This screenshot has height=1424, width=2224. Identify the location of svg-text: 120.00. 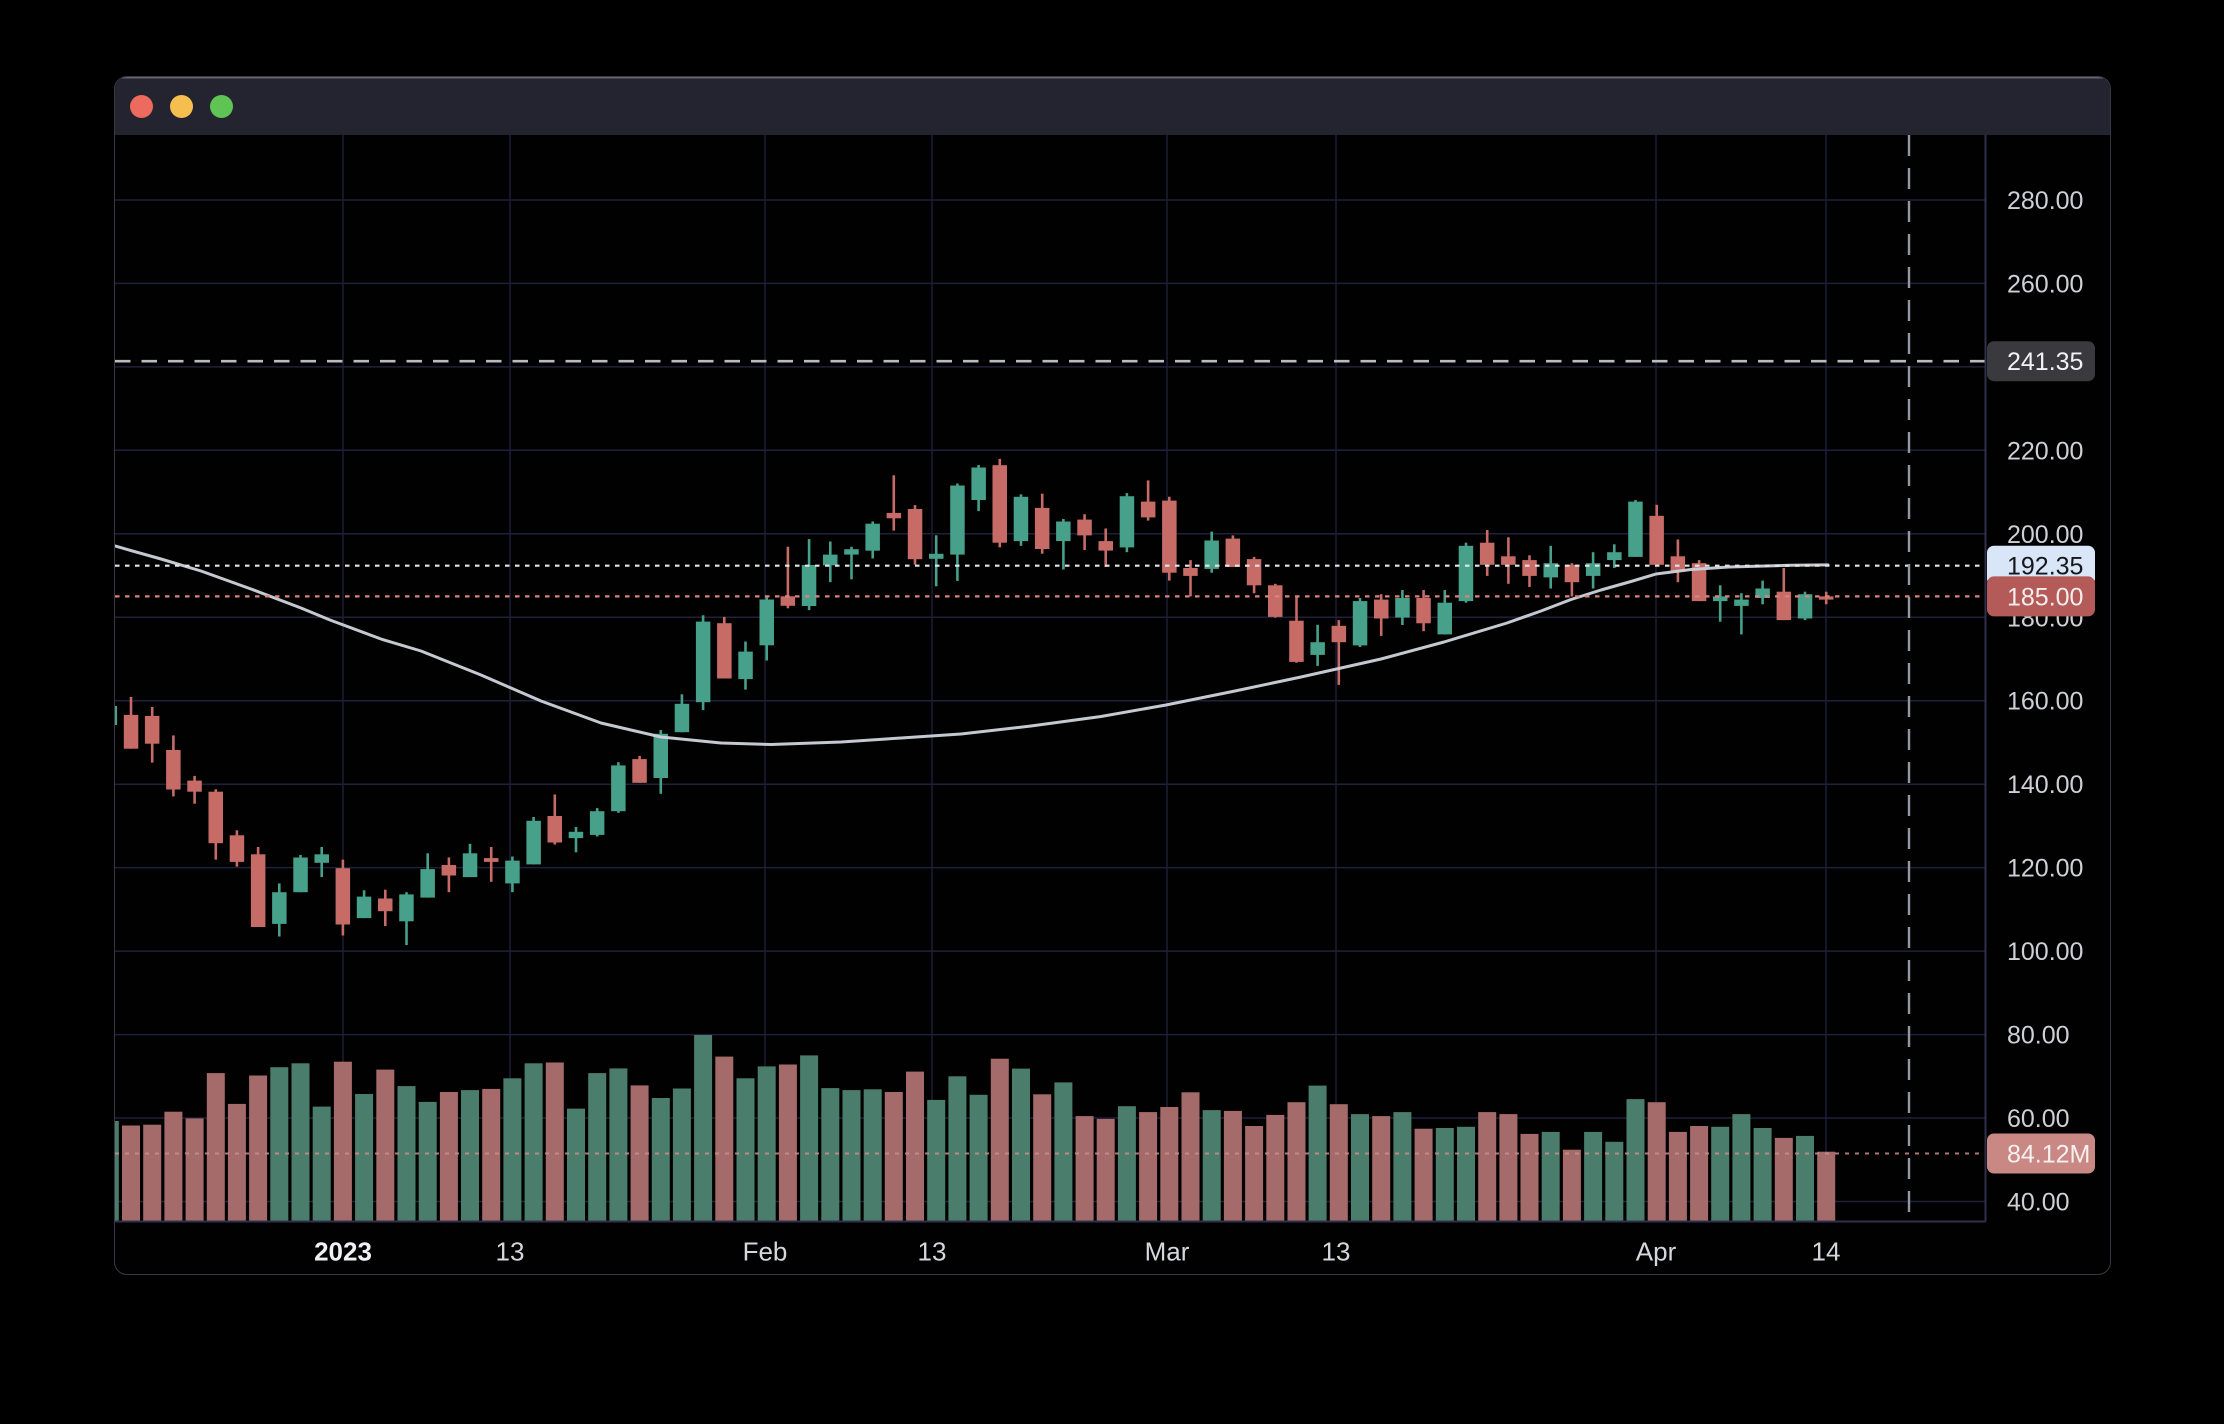
(2045, 869).